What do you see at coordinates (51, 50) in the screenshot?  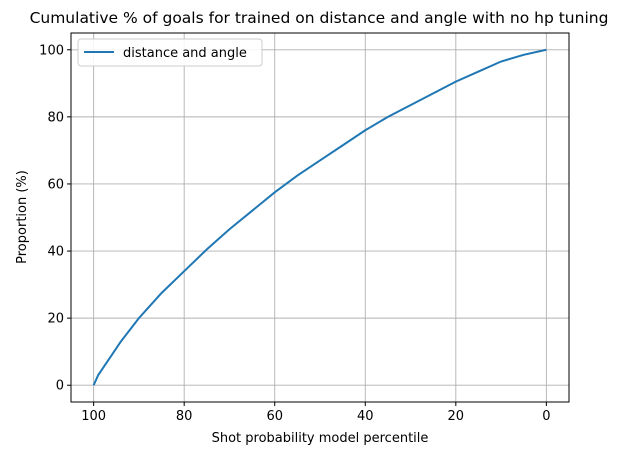 I see `y-tick-label: 100` at bounding box center [51, 50].